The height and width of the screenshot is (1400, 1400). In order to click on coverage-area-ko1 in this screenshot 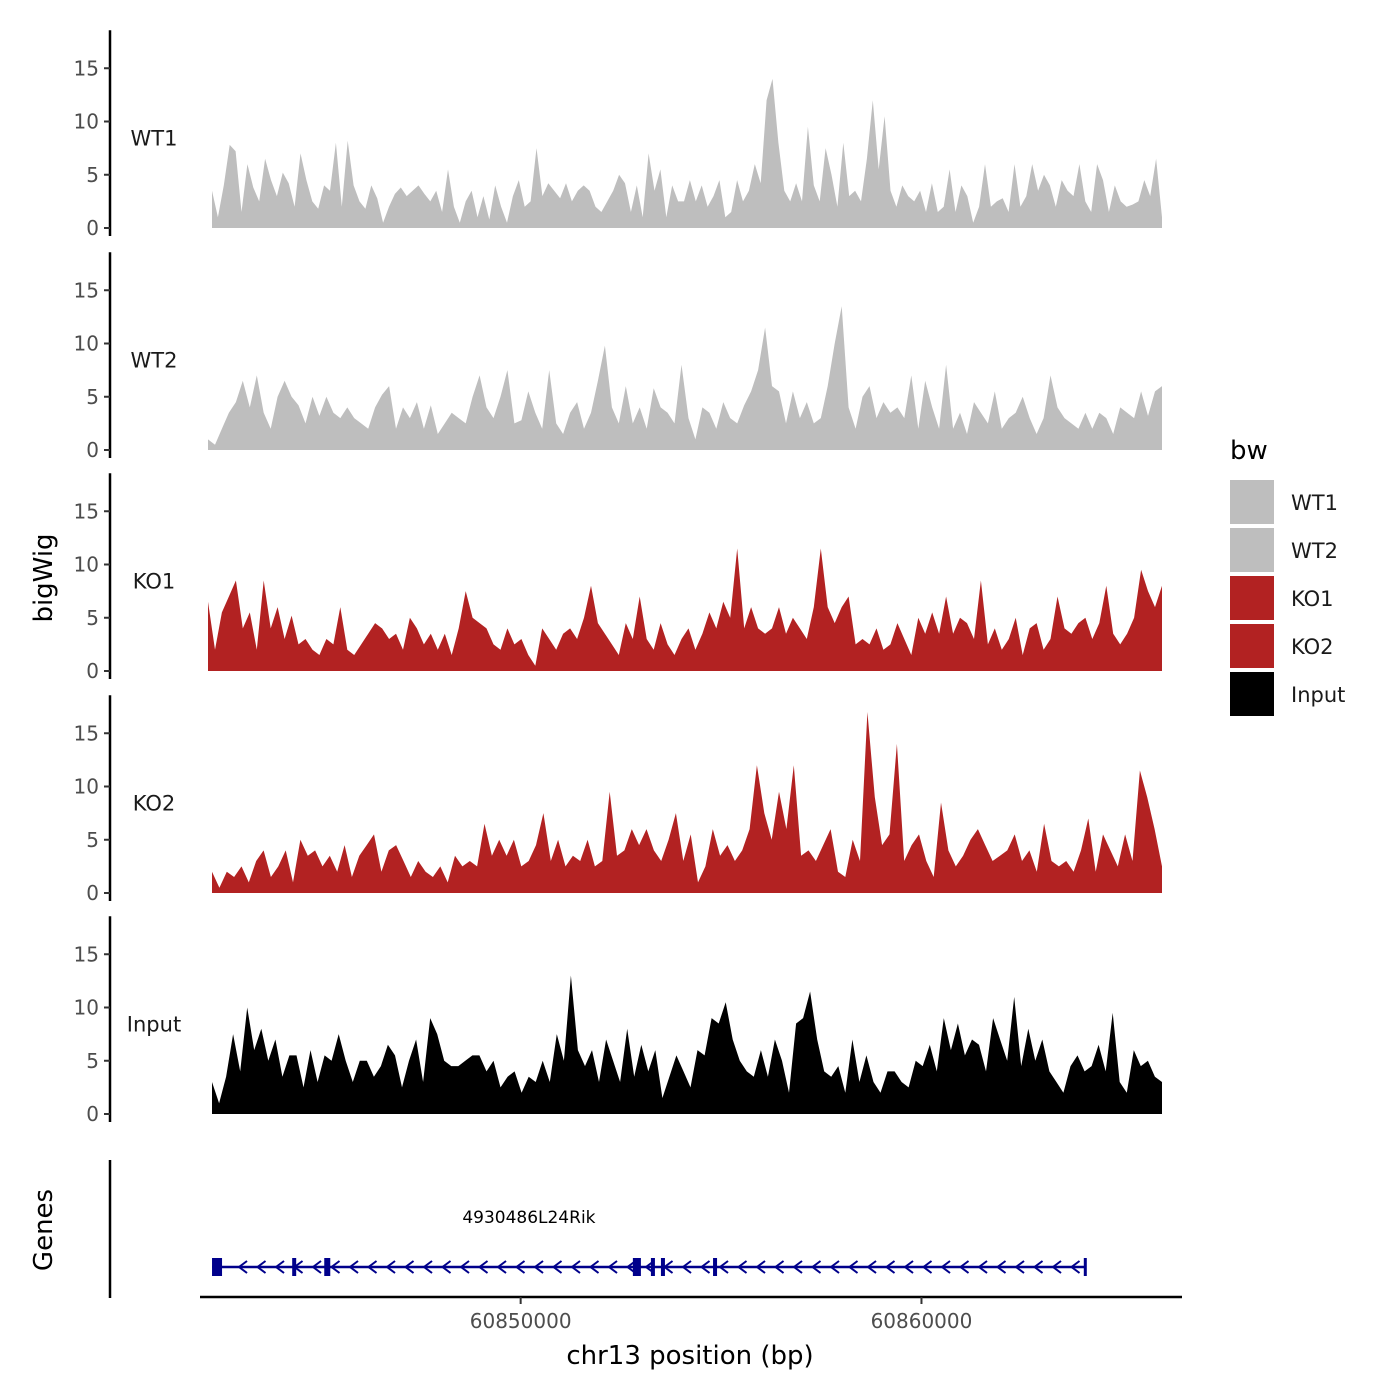, I will do `click(685, 609)`.